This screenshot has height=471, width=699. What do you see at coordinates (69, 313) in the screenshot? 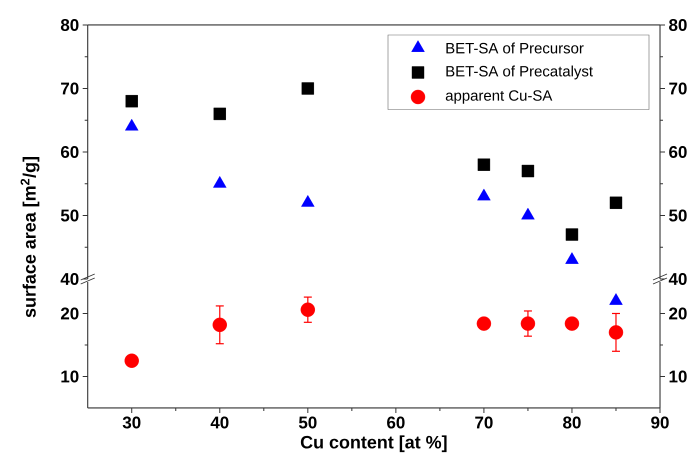
I see `y-tick-label: 20` at bounding box center [69, 313].